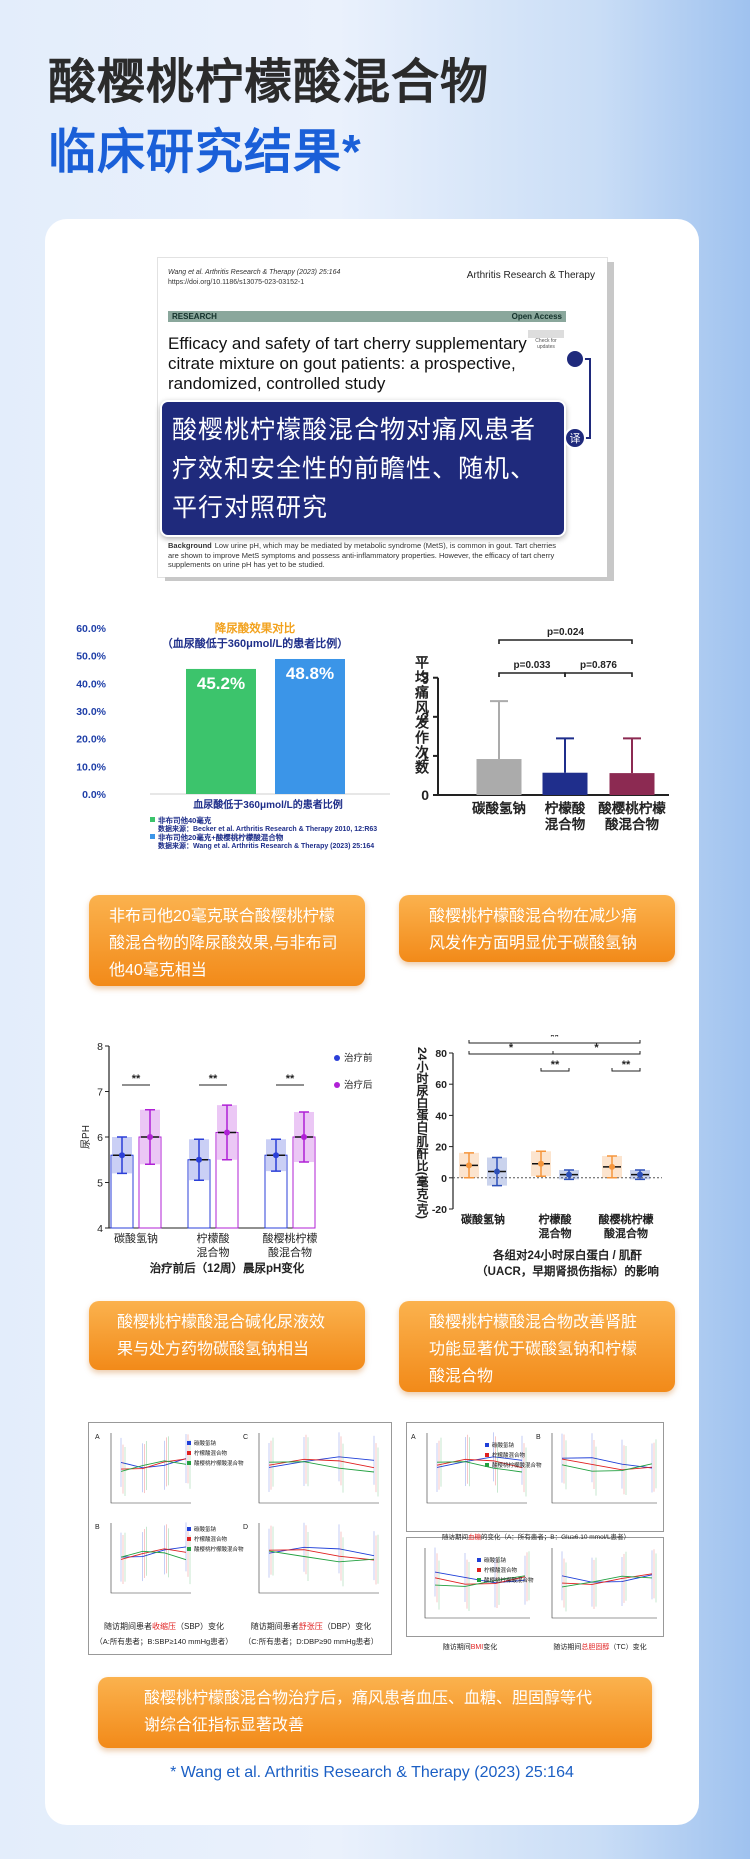  I want to click on x-tick-label: 碳酸氢钠, so click(483, 1219).